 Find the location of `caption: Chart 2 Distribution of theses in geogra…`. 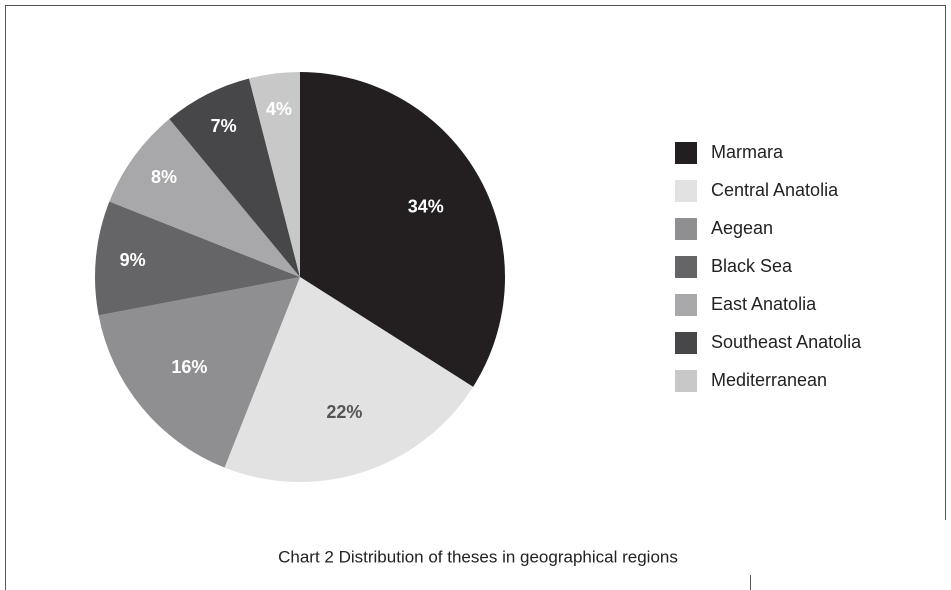

caption: Chart 2 Distribution of theses in geogra… is located at coordinates (478, 556).